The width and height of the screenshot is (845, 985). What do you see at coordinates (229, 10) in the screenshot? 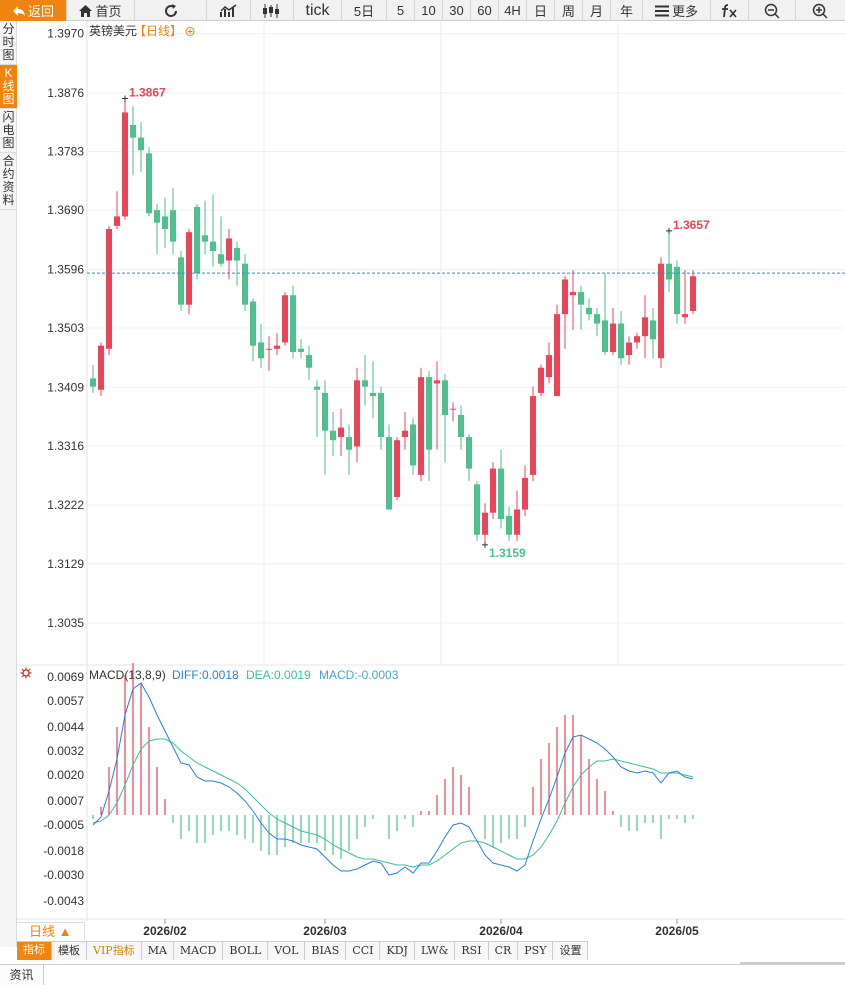
I see `line-chart-button` at bounding box center [229, 10].